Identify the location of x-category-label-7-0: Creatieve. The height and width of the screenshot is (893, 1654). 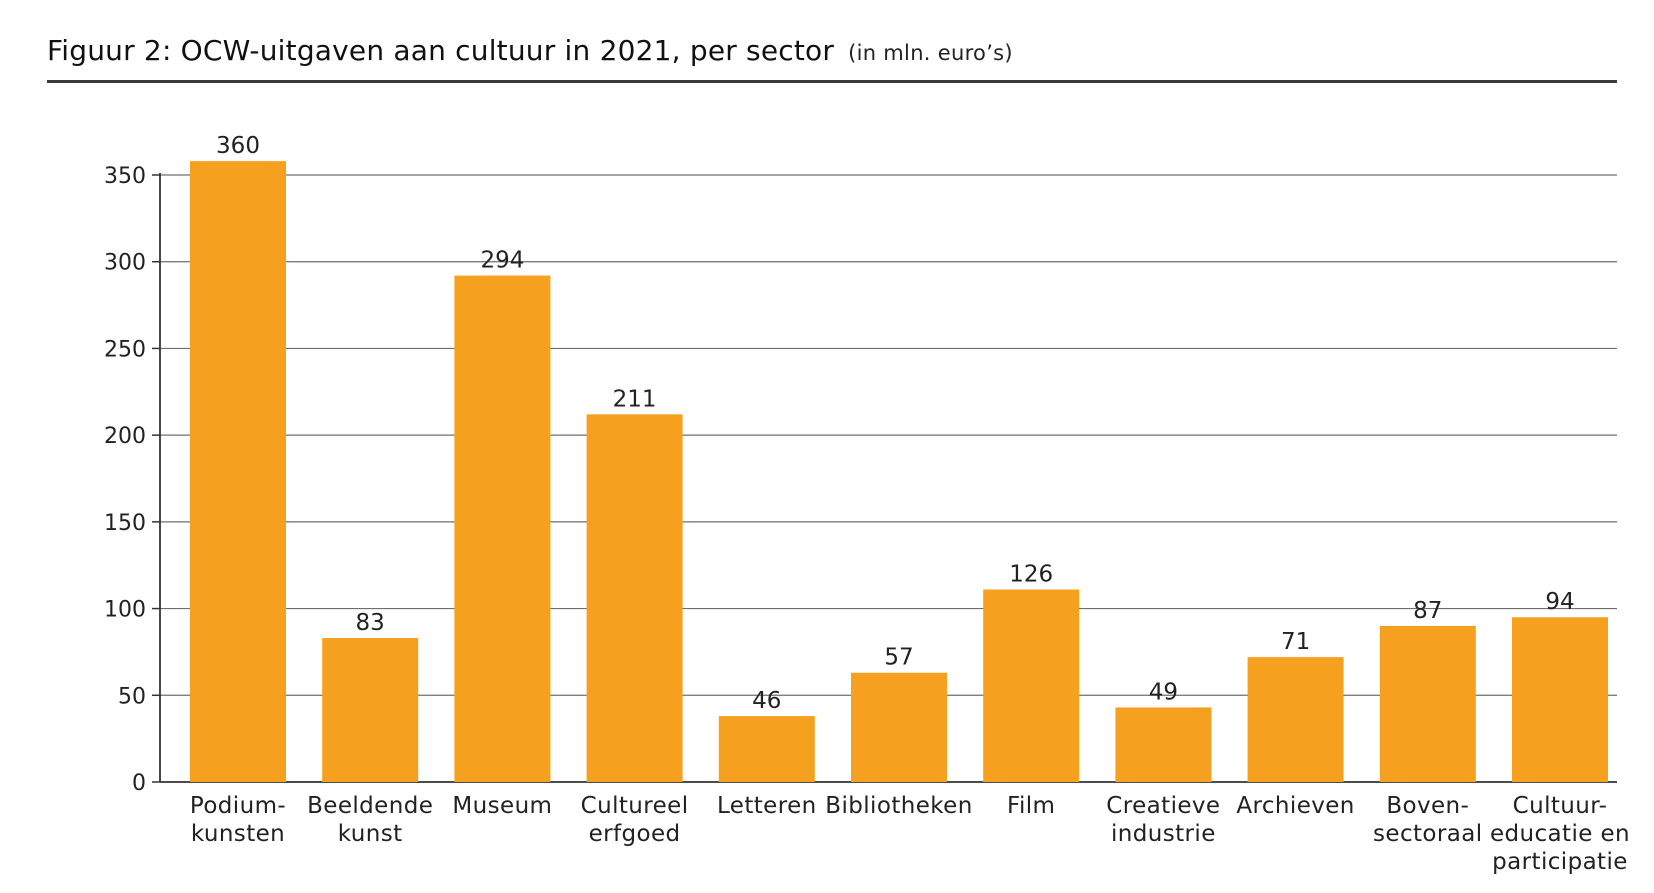
(1163, 806).